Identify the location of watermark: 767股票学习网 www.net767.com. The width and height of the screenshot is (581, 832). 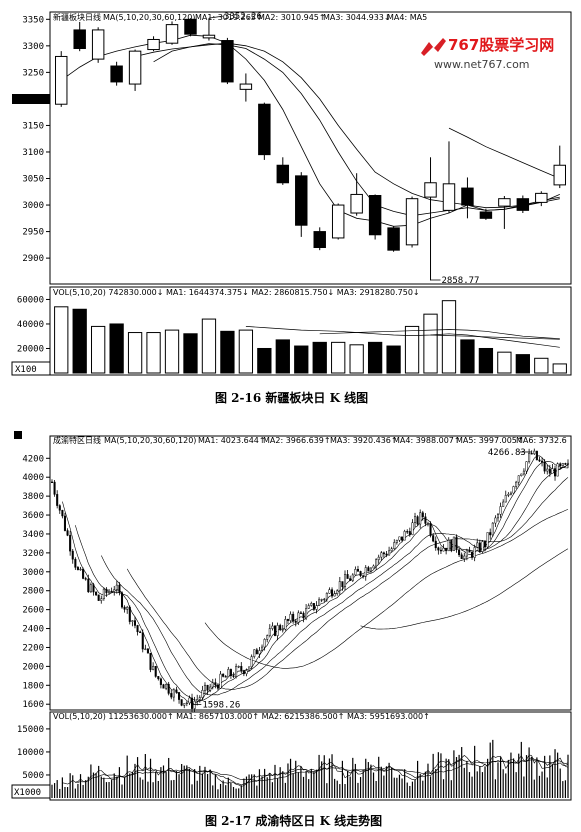
(487, 53).